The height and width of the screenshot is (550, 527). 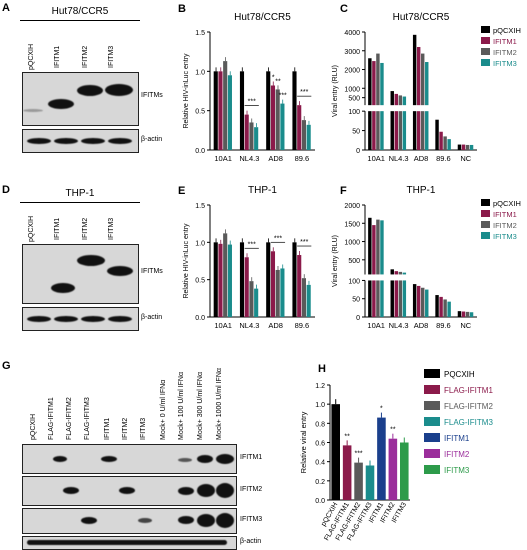 What do you see at coordinates (182, 9) in the screenshot?
I see `panel-label: B` at bounding box center [182, 9].